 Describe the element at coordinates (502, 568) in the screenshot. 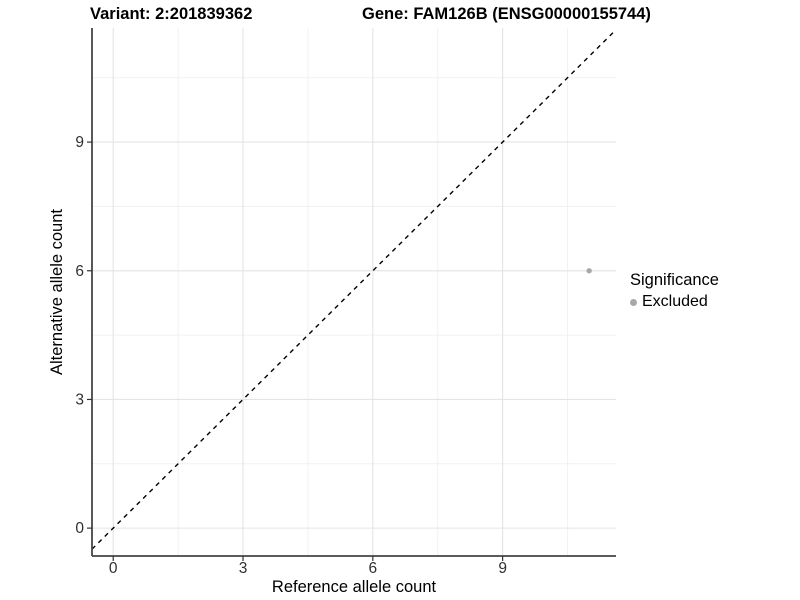

I see `x-tick-label: 9` at that location.